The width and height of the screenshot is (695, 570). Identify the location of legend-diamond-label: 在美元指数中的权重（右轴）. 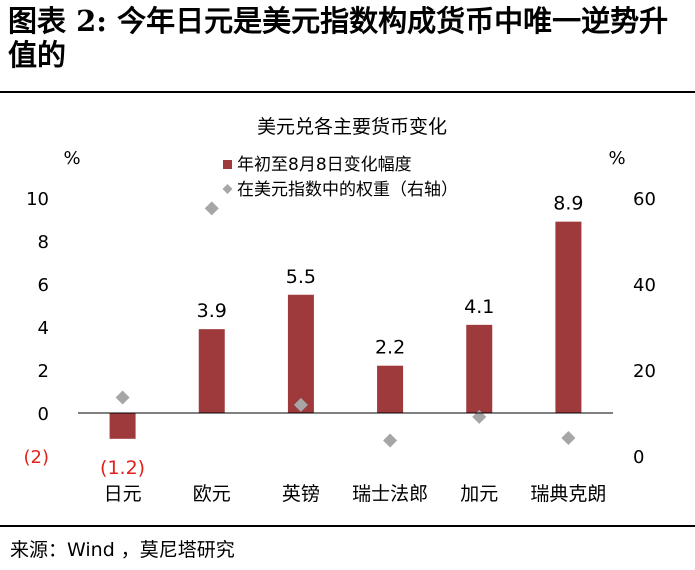
(347, 190).